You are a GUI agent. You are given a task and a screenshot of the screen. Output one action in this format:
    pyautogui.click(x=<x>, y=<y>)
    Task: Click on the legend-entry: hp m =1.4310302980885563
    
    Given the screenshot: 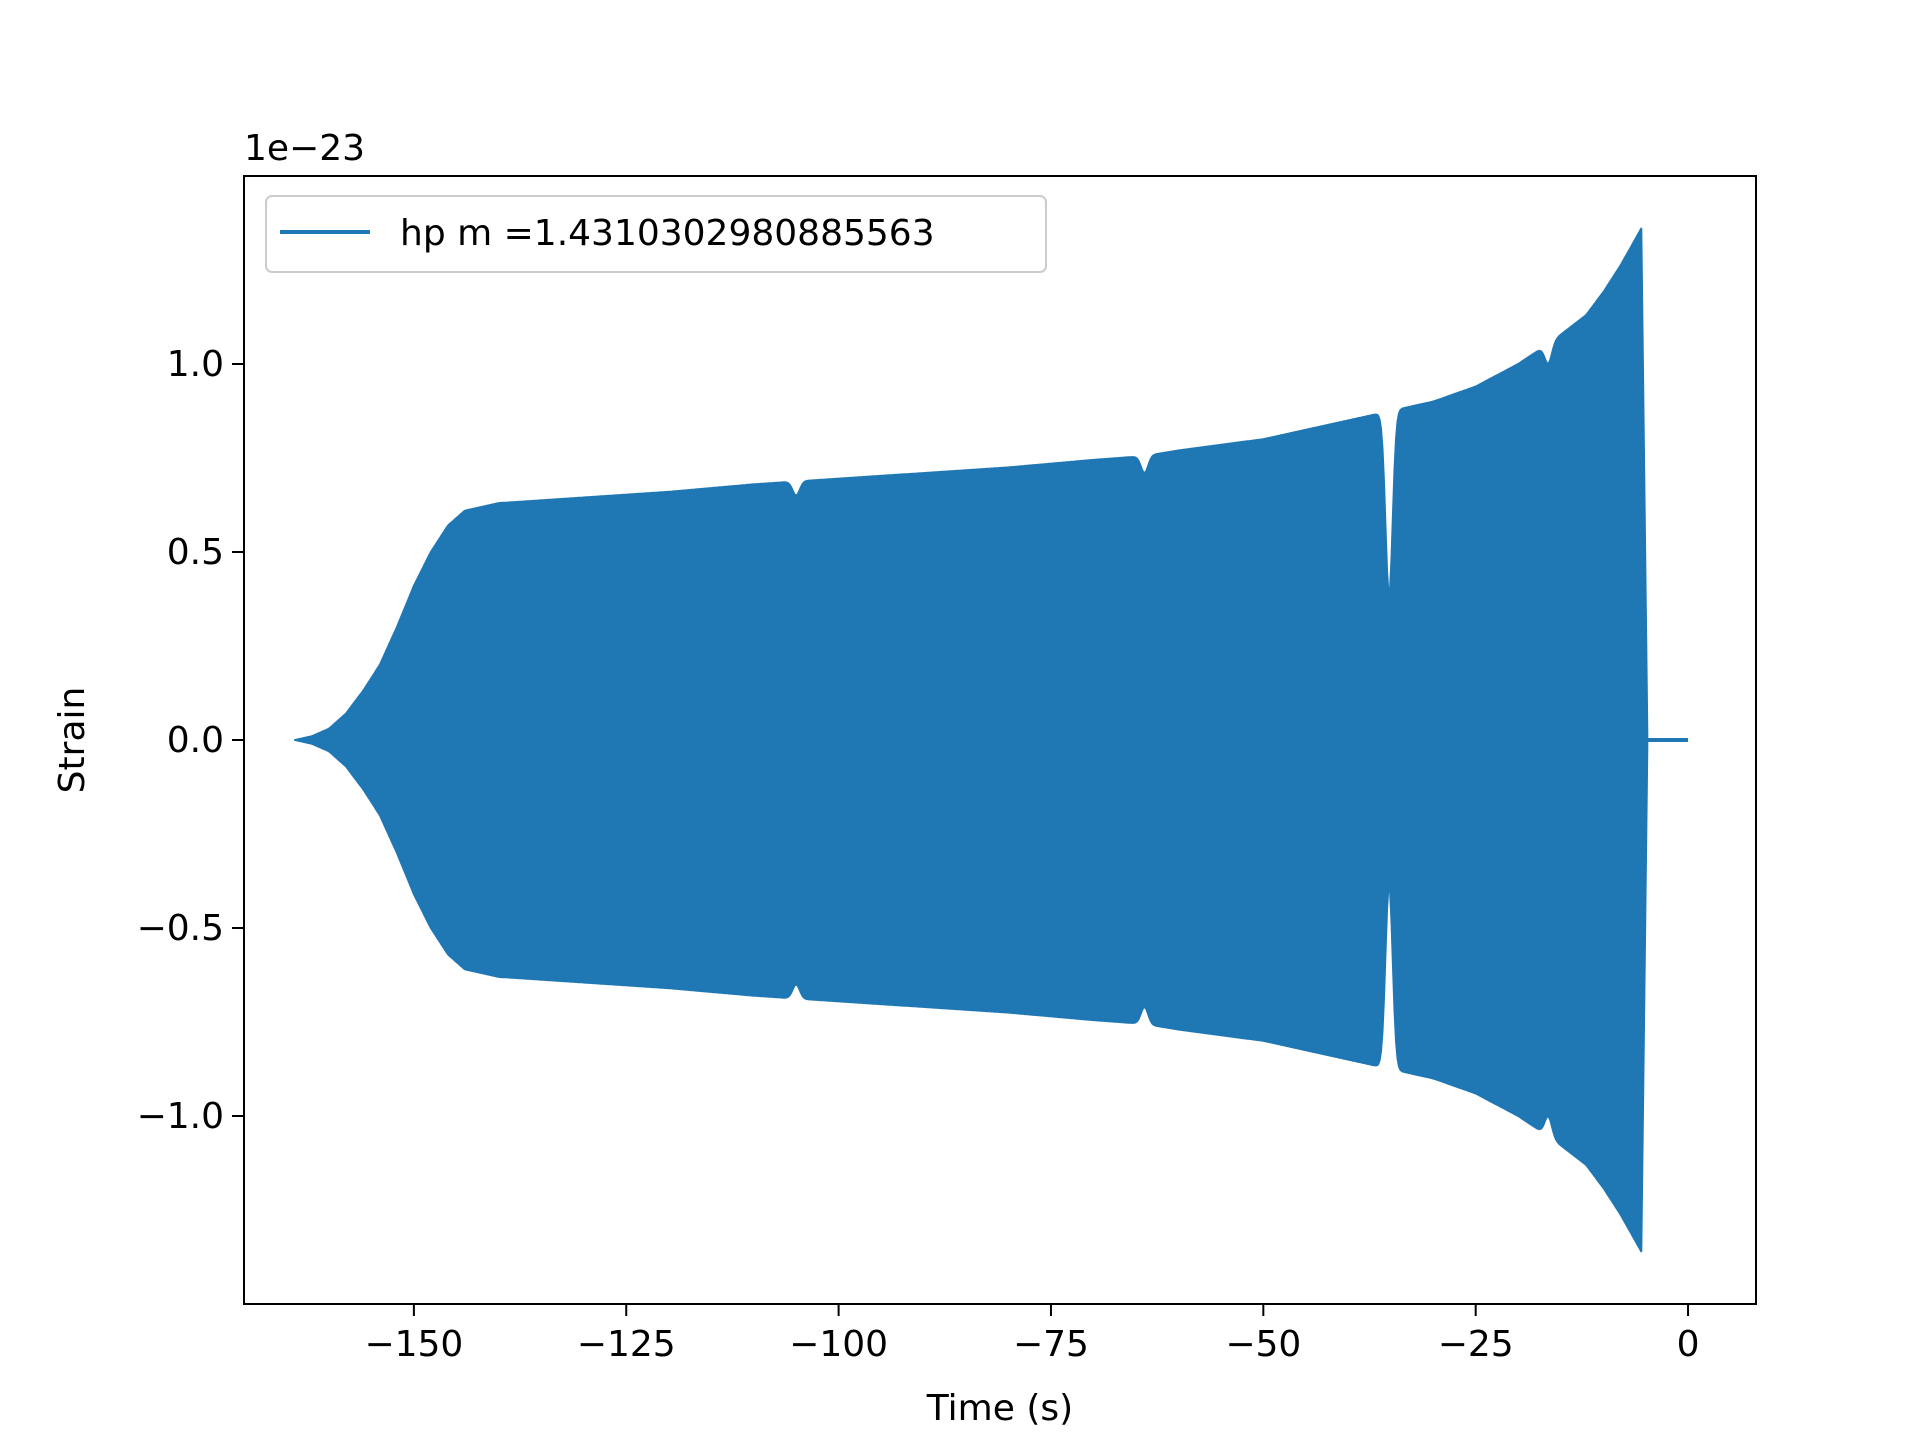 What is the action you would take?
    pyautogui.click(x=667, y=233)
    